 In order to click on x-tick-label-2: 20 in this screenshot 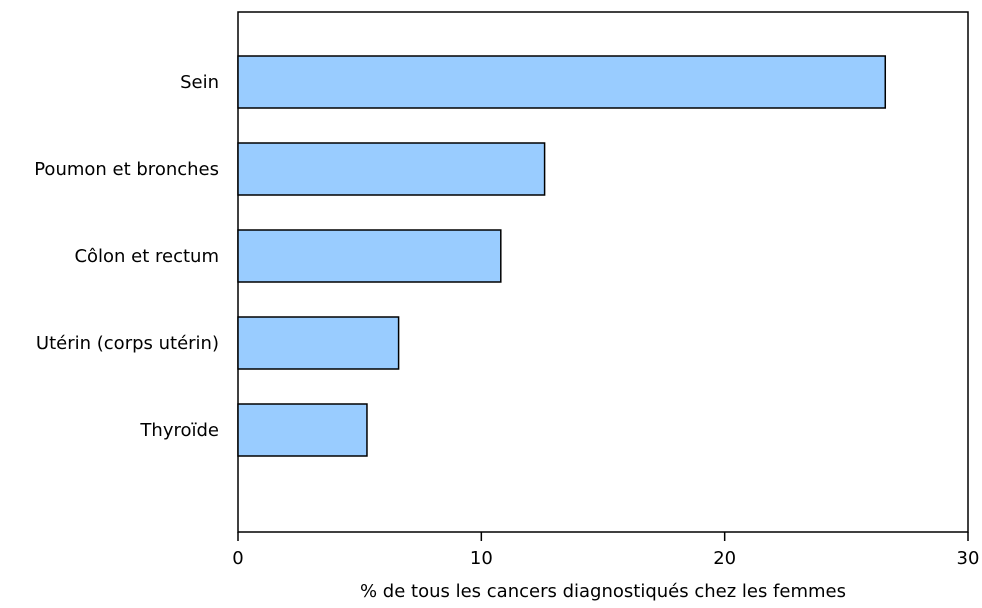, I will do `click(724, 558)`.